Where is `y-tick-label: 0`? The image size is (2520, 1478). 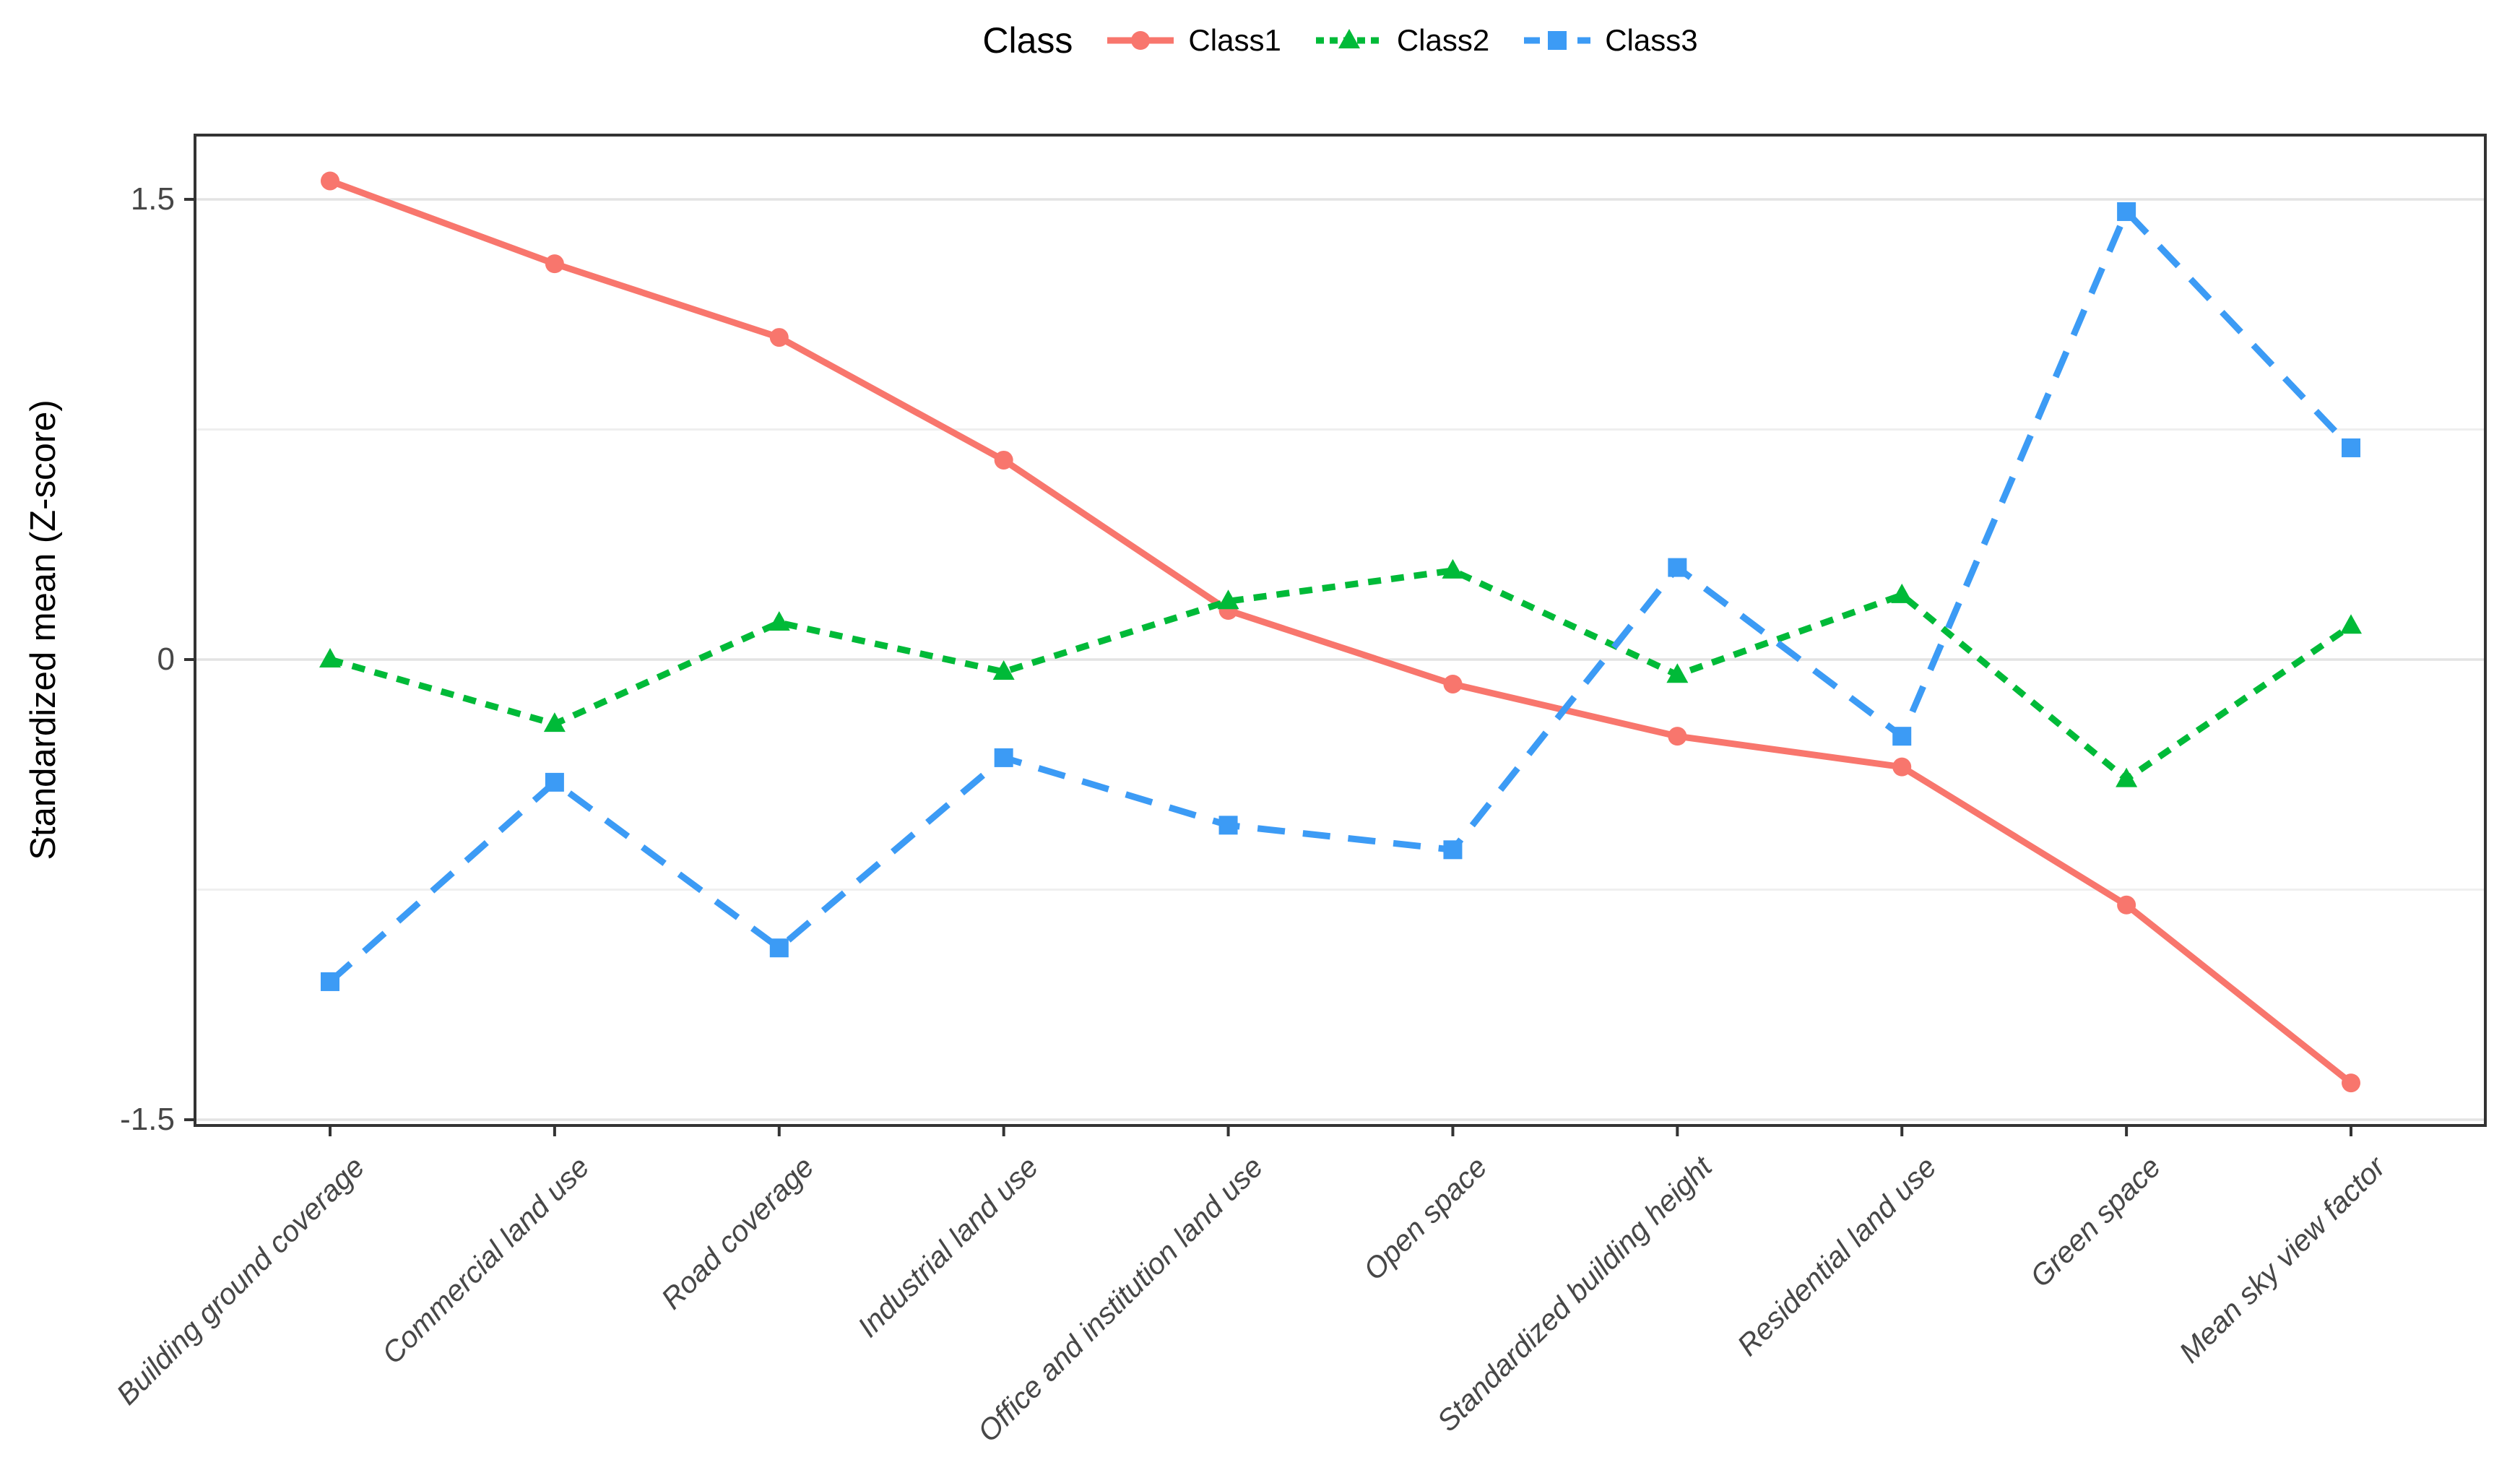 y-tick-label: 0 is located at coordinates (166, 659).